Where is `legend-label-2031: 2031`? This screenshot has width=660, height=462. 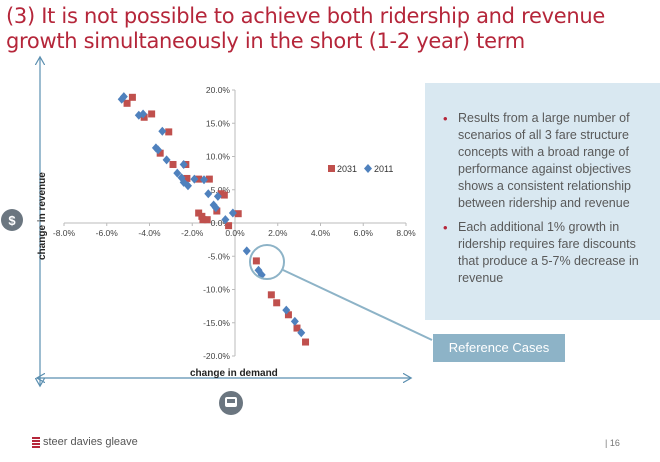
legend-label-2031: 2031 is located at coordinates (347, 169).